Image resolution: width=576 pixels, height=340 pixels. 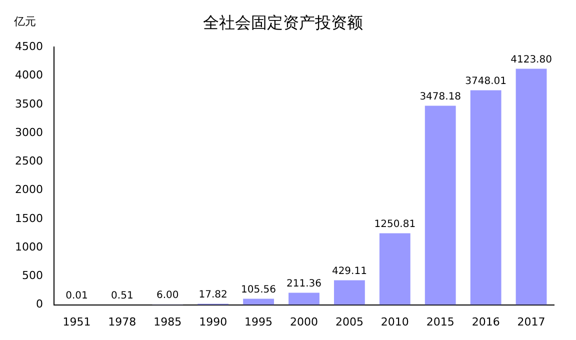 What do you see at coordinates (28, 247) in the screenshot?
I see `y-tick-label: 1000` at bounding box center [28, 247].